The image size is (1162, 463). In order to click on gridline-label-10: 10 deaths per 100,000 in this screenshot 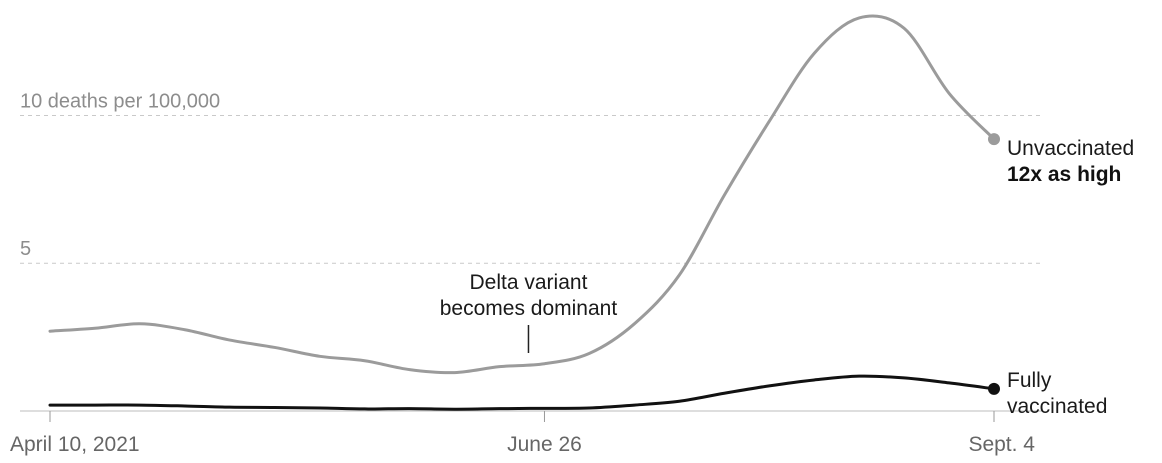, I will do `click(120, 101)`.